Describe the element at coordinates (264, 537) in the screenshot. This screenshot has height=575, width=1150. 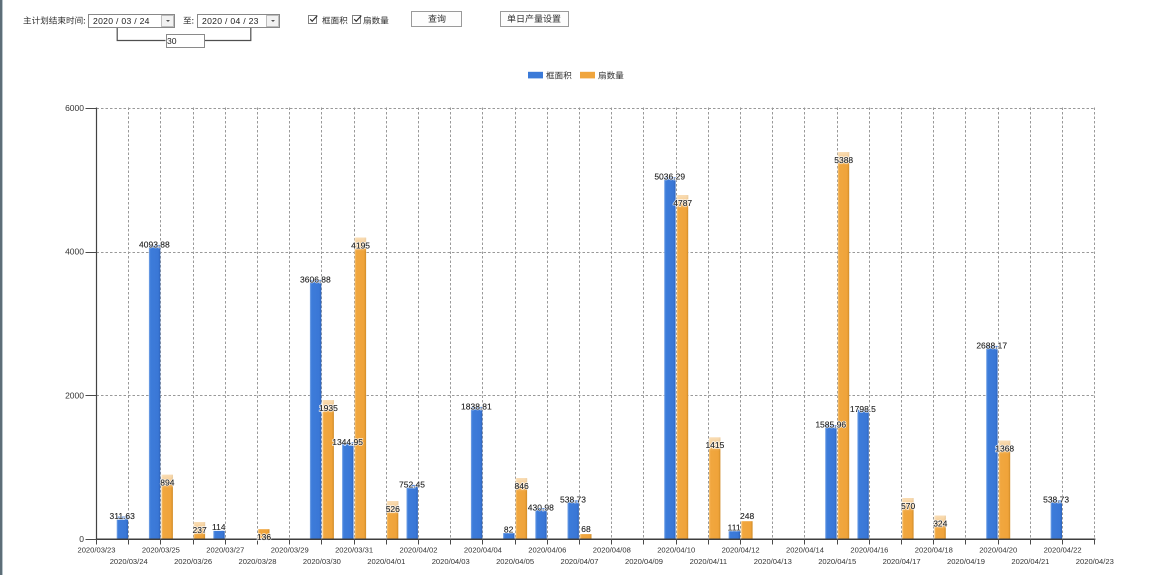
I see `svg-text: 136` at that location.